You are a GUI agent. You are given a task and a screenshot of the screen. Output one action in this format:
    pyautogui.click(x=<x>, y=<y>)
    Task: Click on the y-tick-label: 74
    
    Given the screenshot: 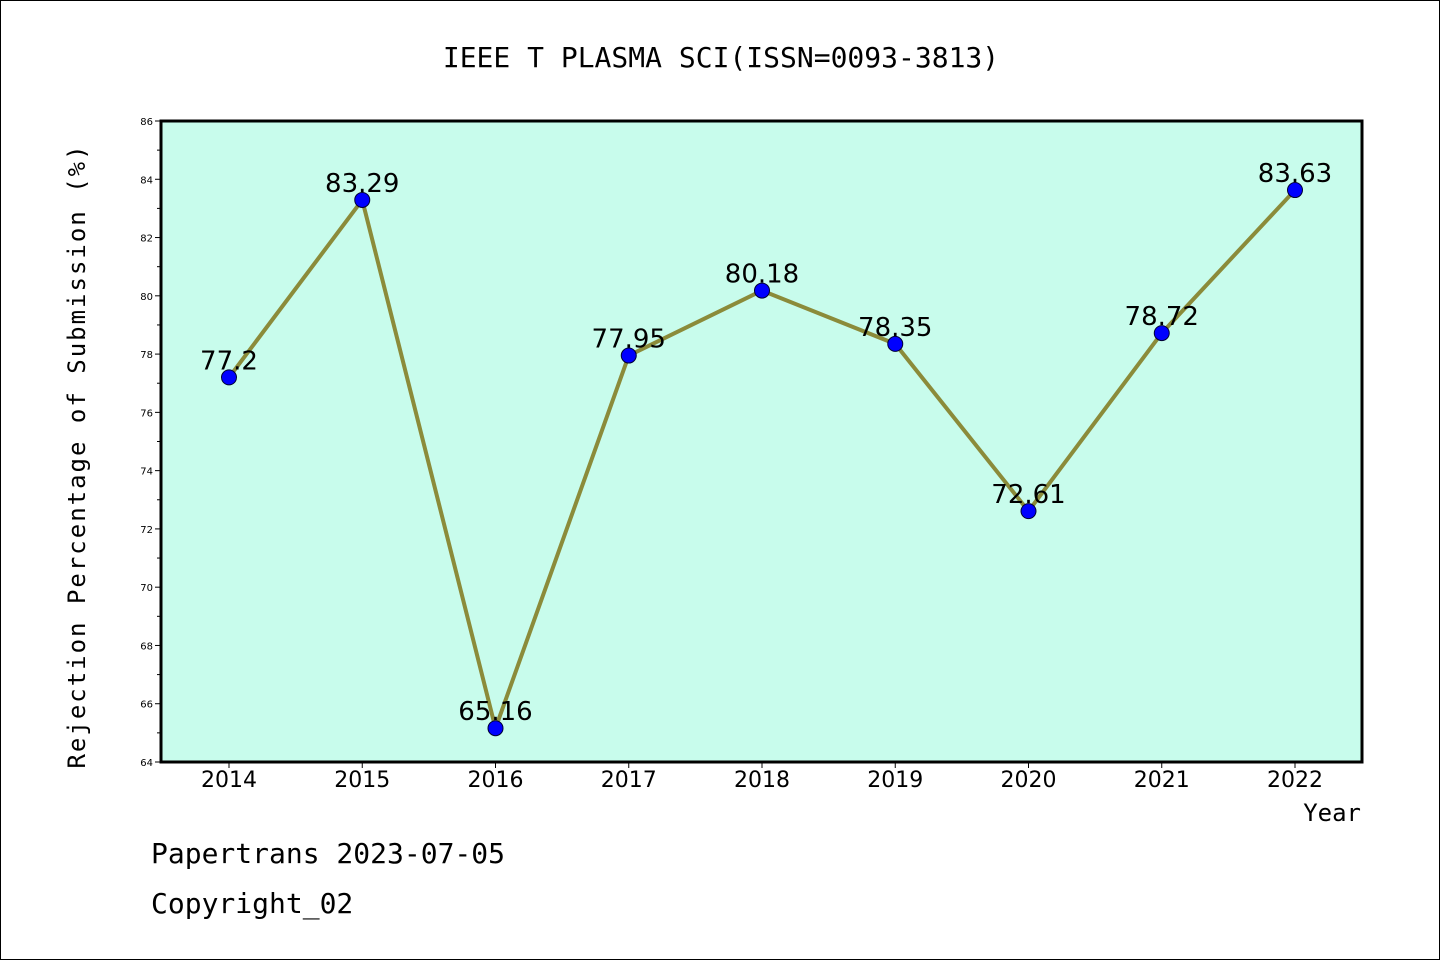 What is the action you would take?
    pyautogui.click(x=146, y=472)
    